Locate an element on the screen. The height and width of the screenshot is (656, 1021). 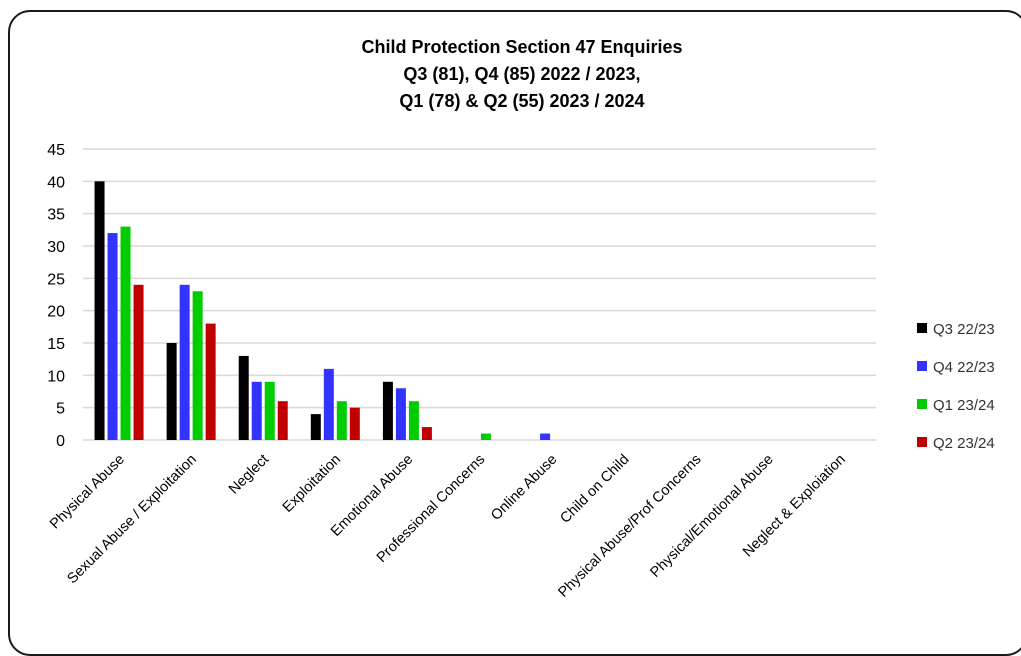
y-tick-label: 35 is located at coordinates (56, 215).